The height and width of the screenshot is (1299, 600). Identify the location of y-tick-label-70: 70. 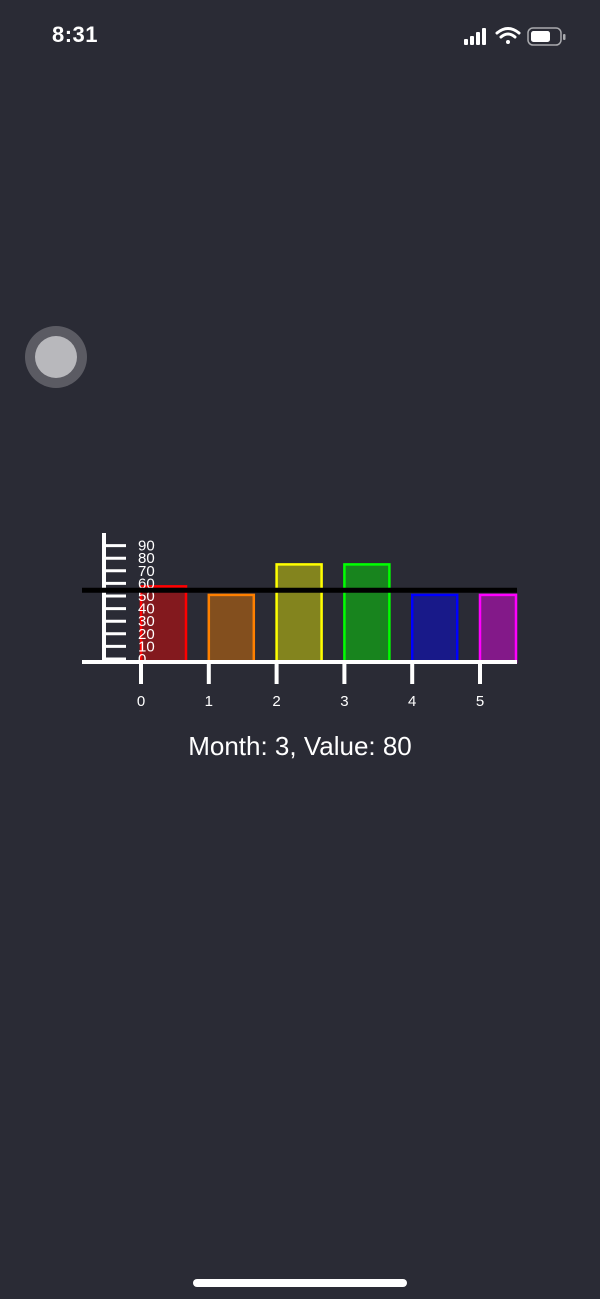
(146, 571).